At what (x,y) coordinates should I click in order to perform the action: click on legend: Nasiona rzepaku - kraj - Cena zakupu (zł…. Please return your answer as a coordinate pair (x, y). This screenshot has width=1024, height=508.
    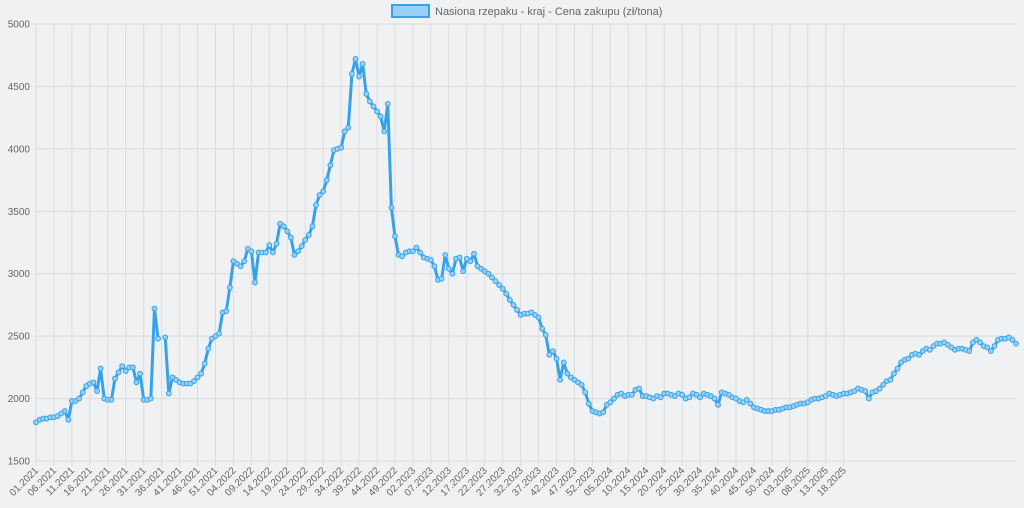
    Looking at the image, I should click on (526, 11).